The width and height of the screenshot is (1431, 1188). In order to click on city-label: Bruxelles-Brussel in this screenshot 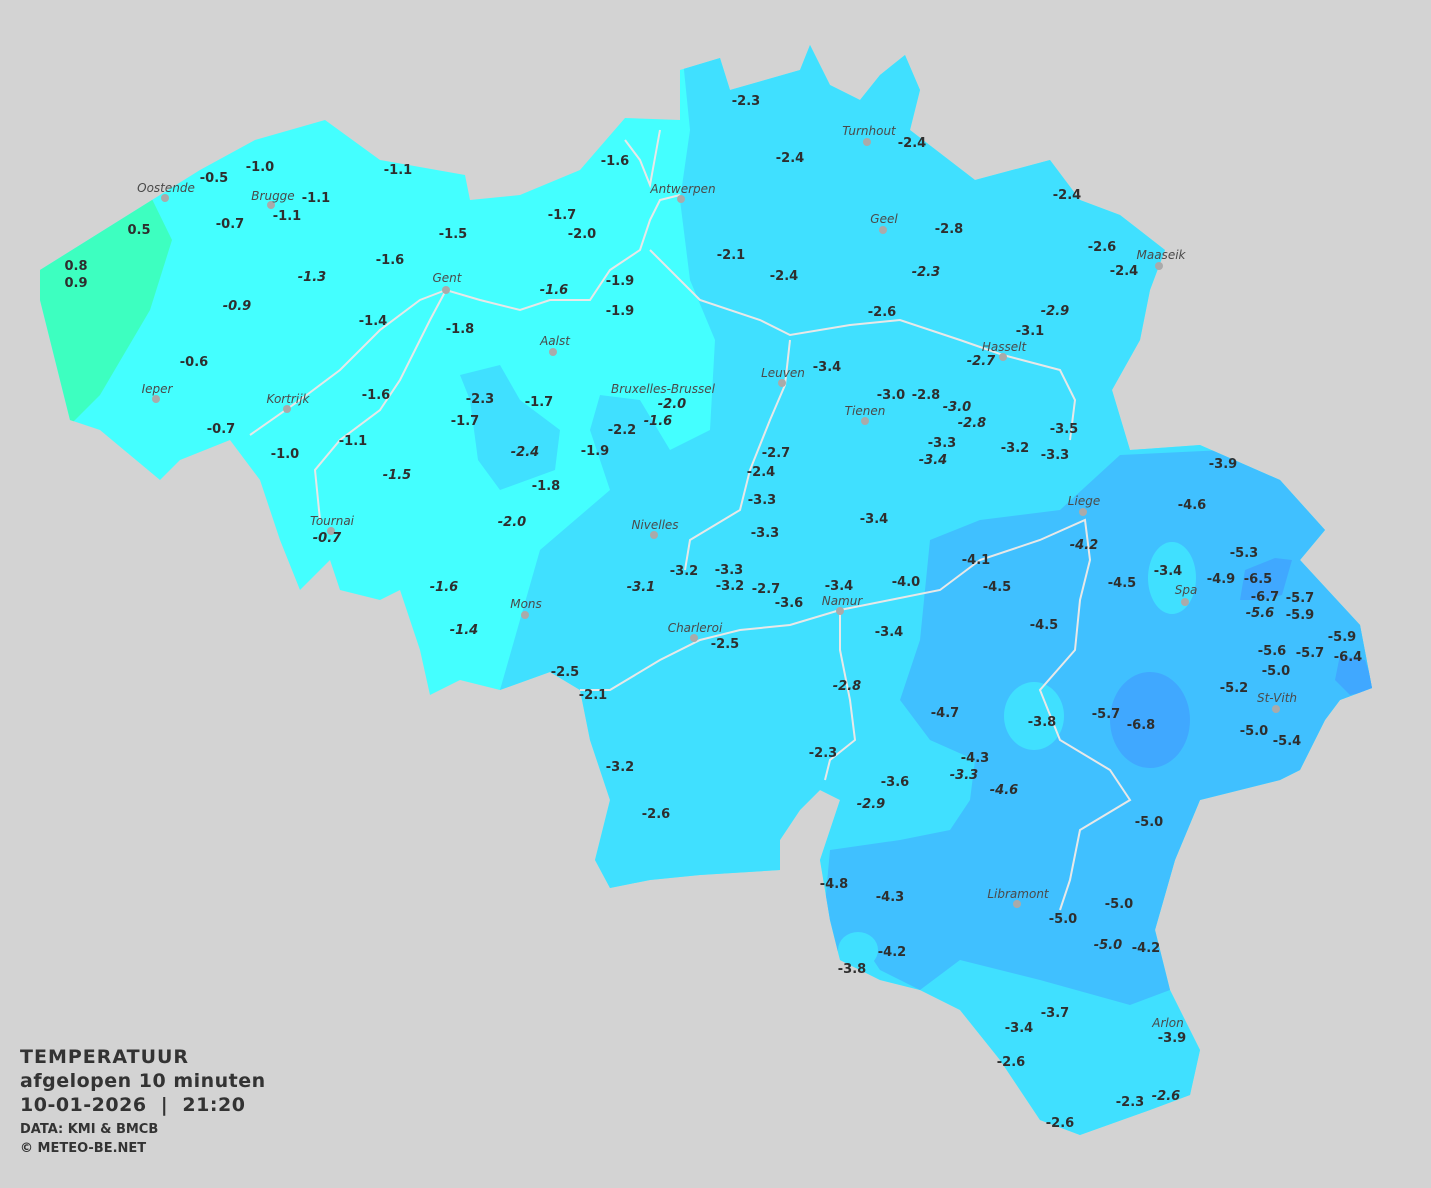, I will do `click(663, 389)`.